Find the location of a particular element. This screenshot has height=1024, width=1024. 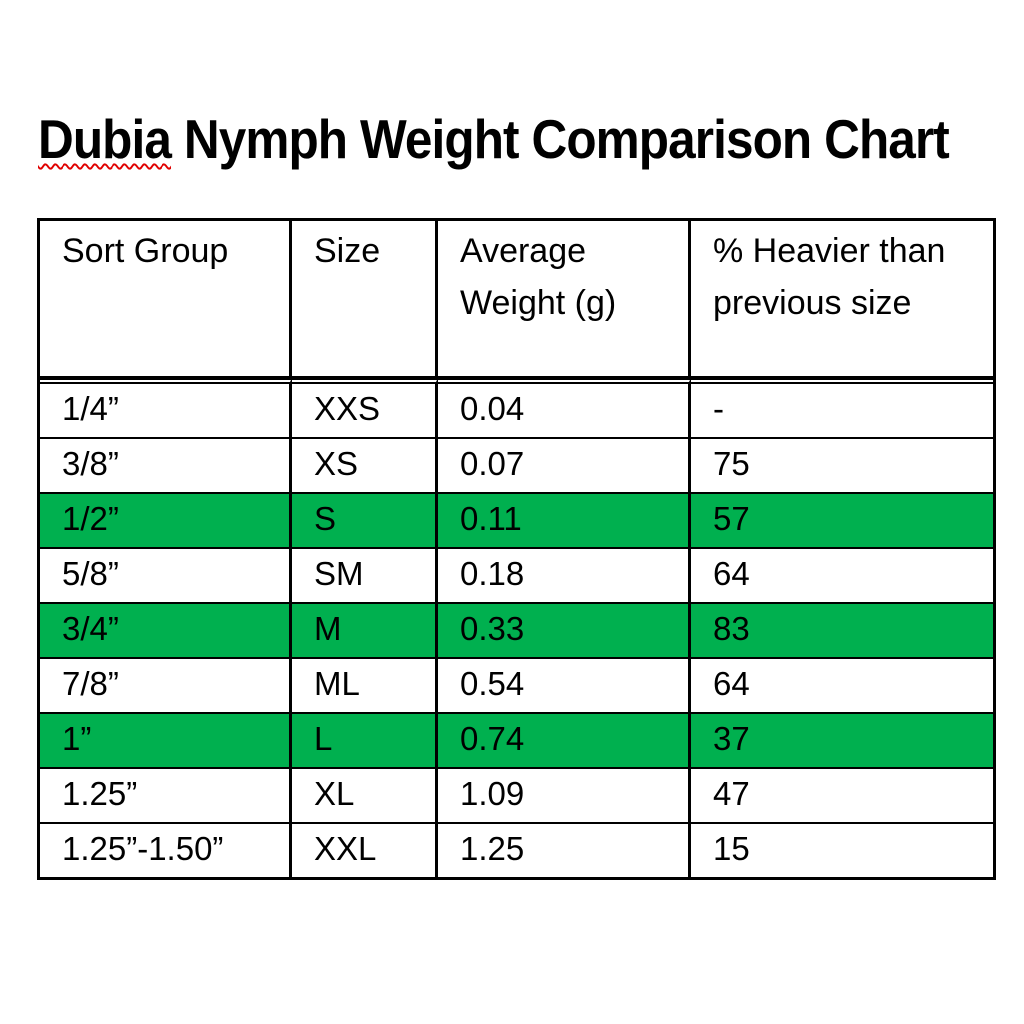

table-row: 1.25” XL 1.09 47 is located at coordinates (516, 796).